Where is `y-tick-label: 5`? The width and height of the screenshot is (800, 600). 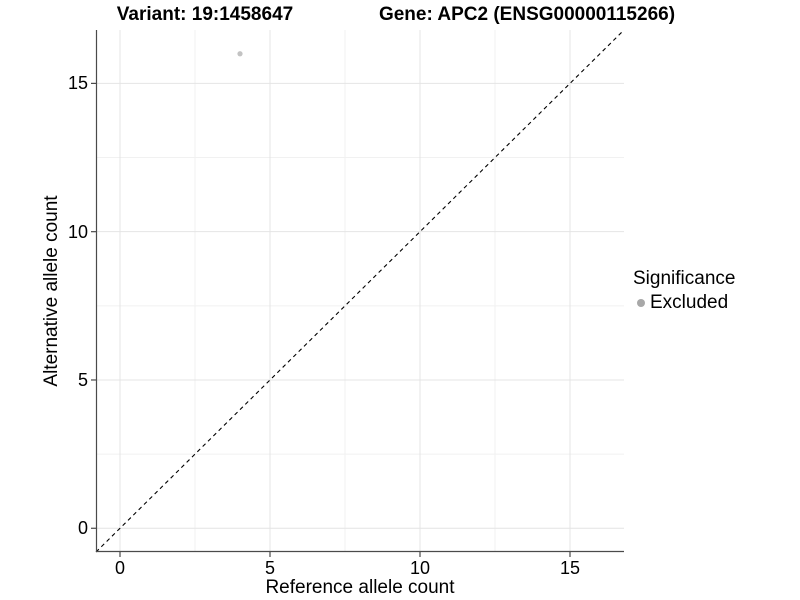
y-tick-label: 5 is located at coordinates (82, 379).